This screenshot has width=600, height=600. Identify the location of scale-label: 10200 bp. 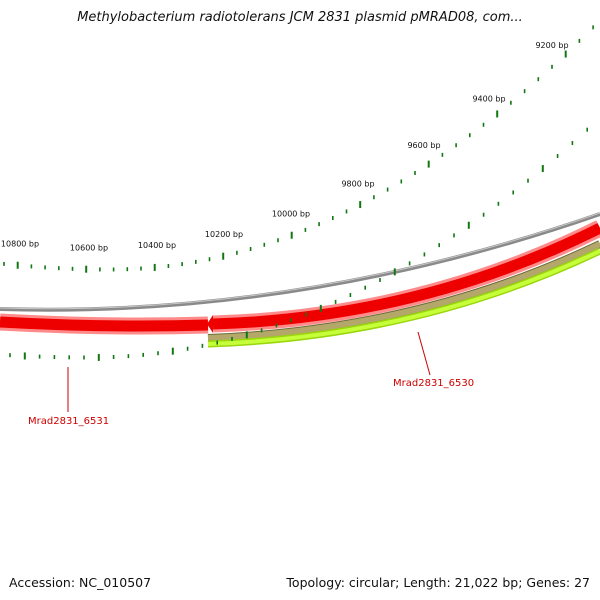
(224, 234).